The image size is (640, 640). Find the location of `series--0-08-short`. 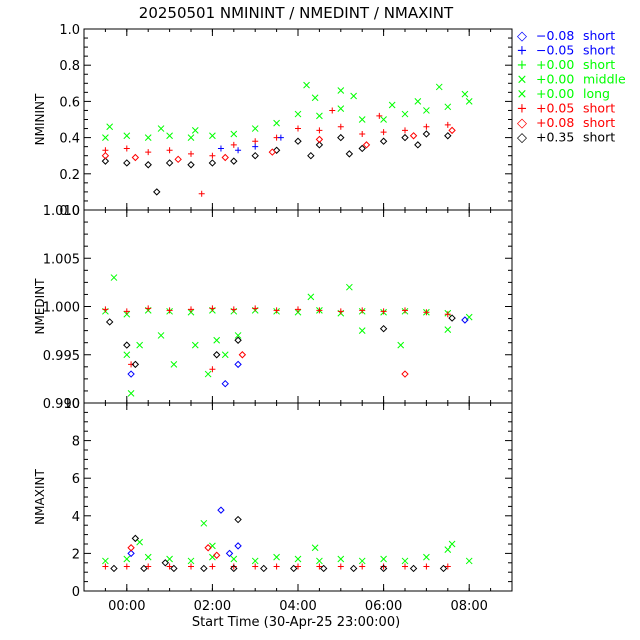

series--0-08-short is located at coordinates (174, 551).